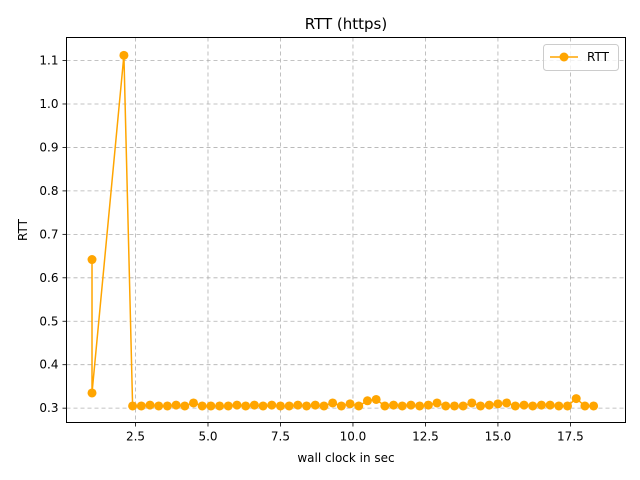 This screenshot has width=640, height=480. I want to click on x-axis-ticks: 2.5 5.0 7.5 10.0 12.5 15.0 17.5, so click(355, 433).